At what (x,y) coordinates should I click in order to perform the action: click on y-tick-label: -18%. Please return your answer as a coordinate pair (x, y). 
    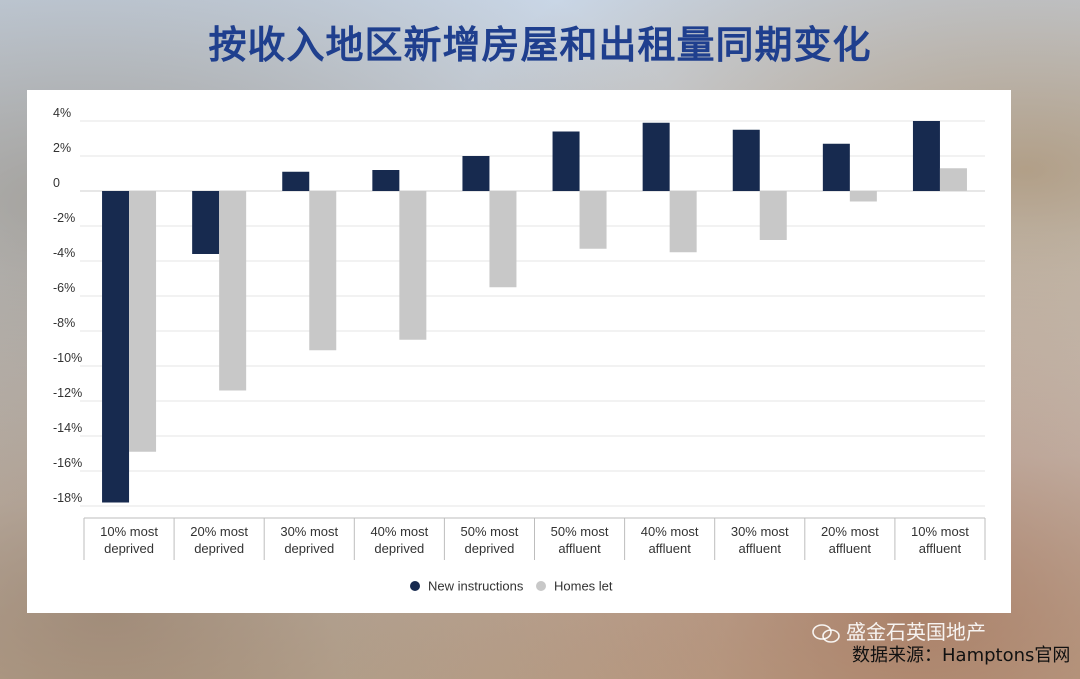
    Looking at the image, I should click on (67, 498).